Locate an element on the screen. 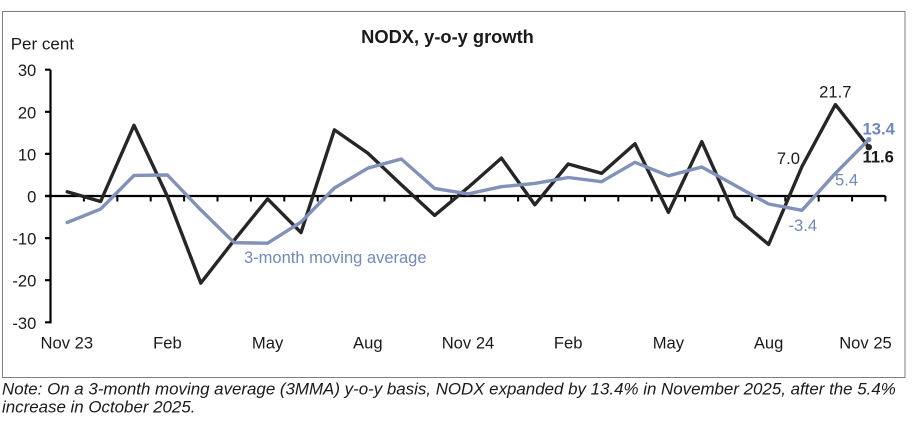  svg-text: -30 is located at coordinates (24, 323).